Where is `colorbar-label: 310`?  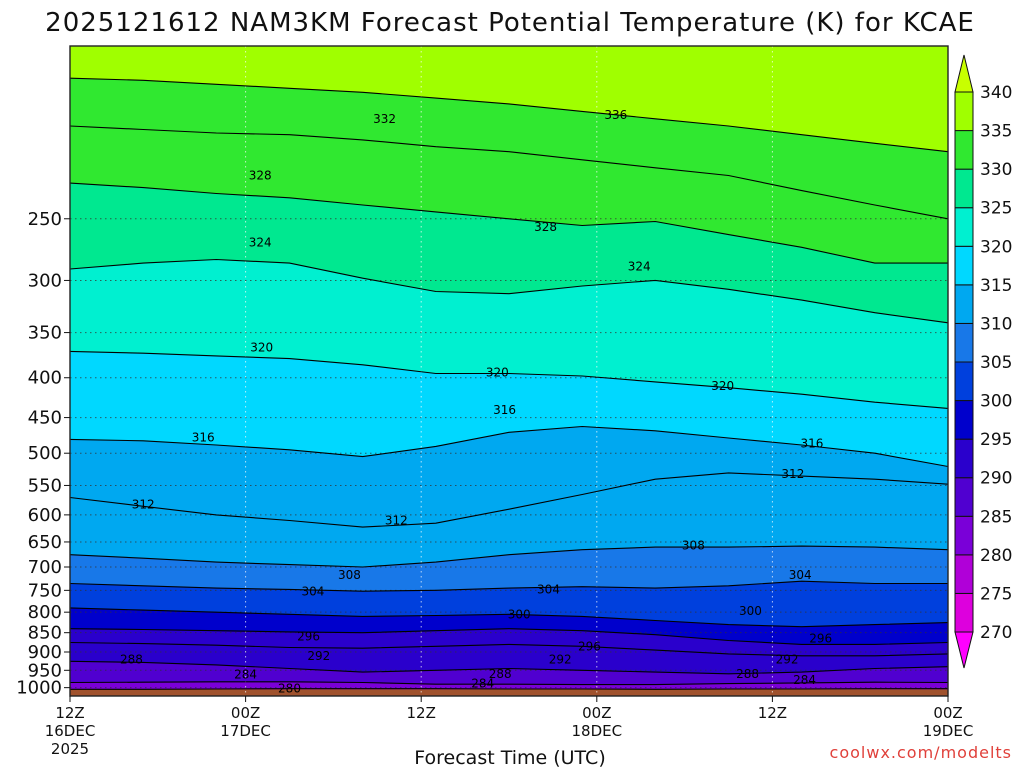 colorbar-label: 310 is located at coordinates (996, 324).